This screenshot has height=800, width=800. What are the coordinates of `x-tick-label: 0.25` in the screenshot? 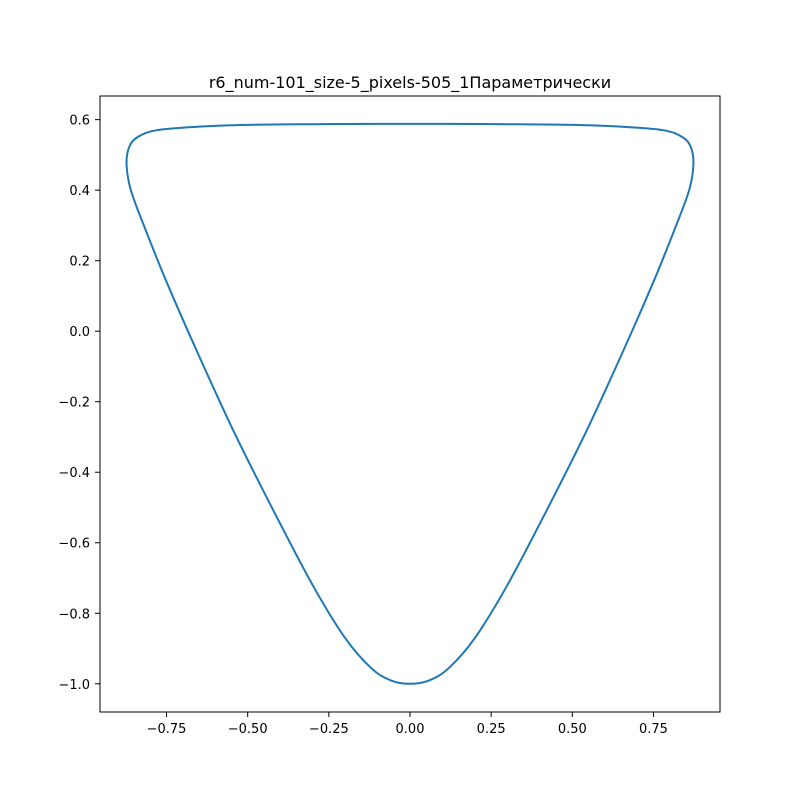 It's located at (491, 729).